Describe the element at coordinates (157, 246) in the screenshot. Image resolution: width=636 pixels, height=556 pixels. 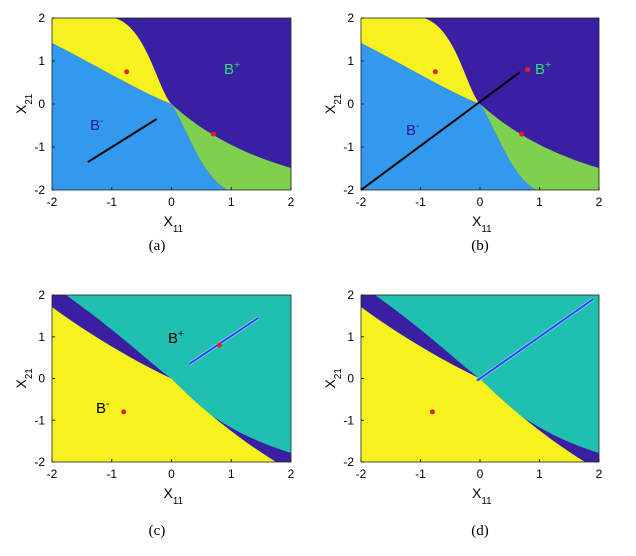
I see `caption: (a)` at that location.